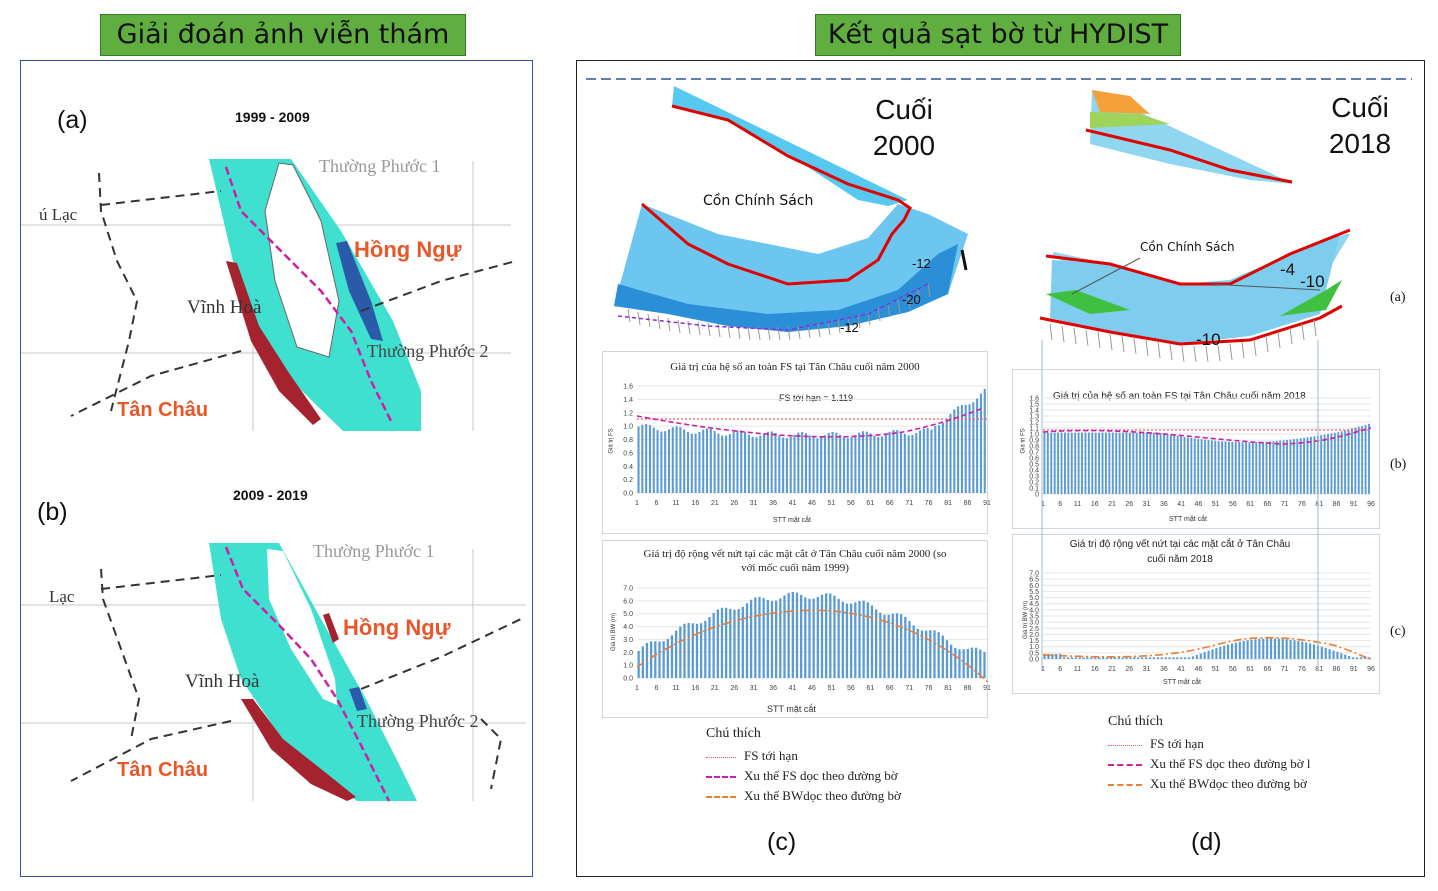  What do you see at coordinates (754, 688) in the screenshot?
I see `chart-c-bw-xtick: 31` at bounding box center [754, 688].